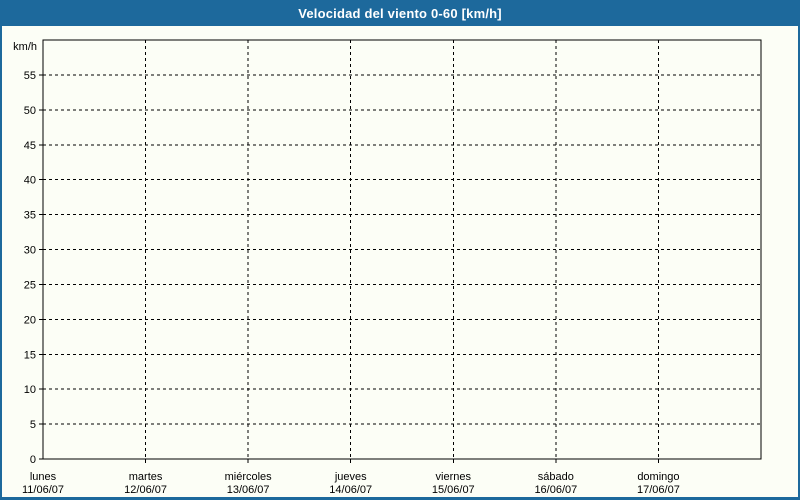  What do you see at coordinates (145, 490) in the screenshot?
I see `x-axis-date-label: 12/06/07` at bounding box center [145, 490].